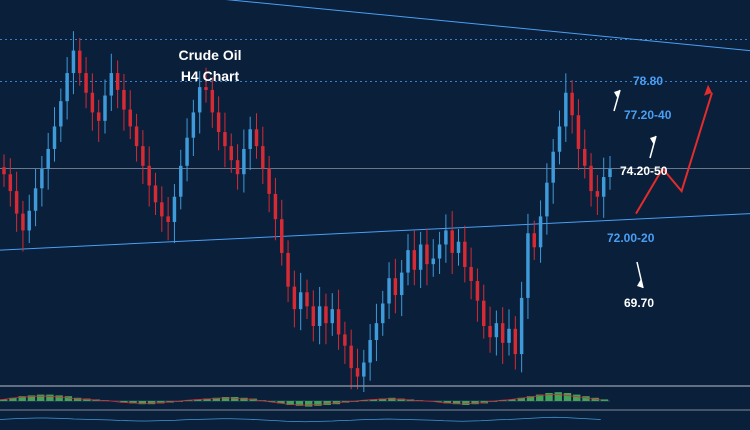 Image resolution: width=750 pixels, height=430 pixels. I want to click on arrow-to-78-80-head, so click(617, 94).